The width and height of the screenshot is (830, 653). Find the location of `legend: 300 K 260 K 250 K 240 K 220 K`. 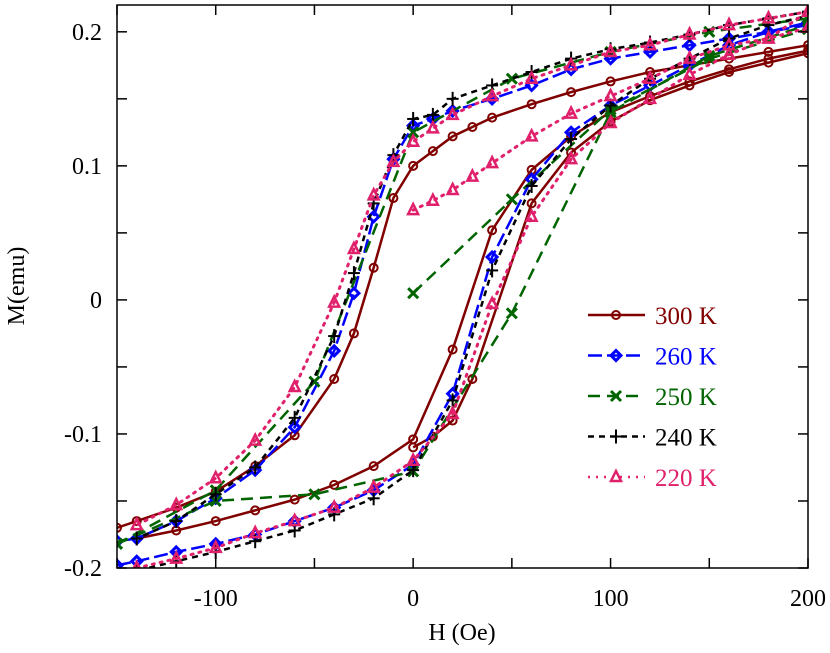

legend: 300 K 260 K 250 K 240 K 220 K is located at coordinates (652, 397).